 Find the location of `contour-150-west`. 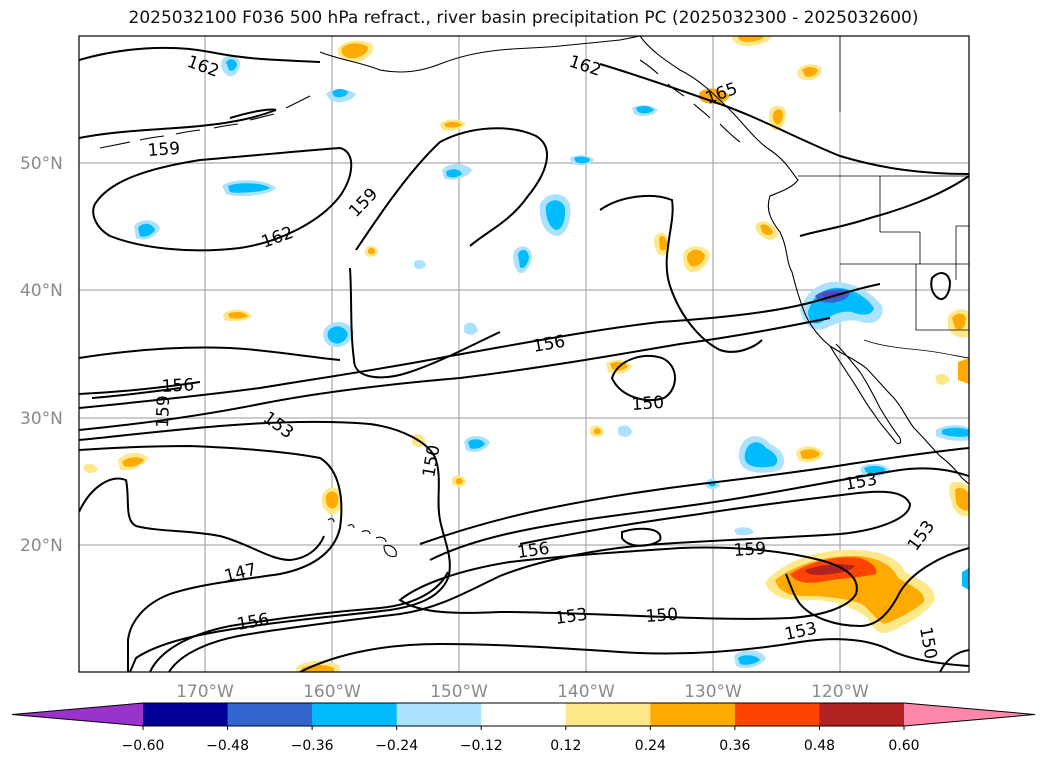

contour-150-west is located at coordinates (265, 546).